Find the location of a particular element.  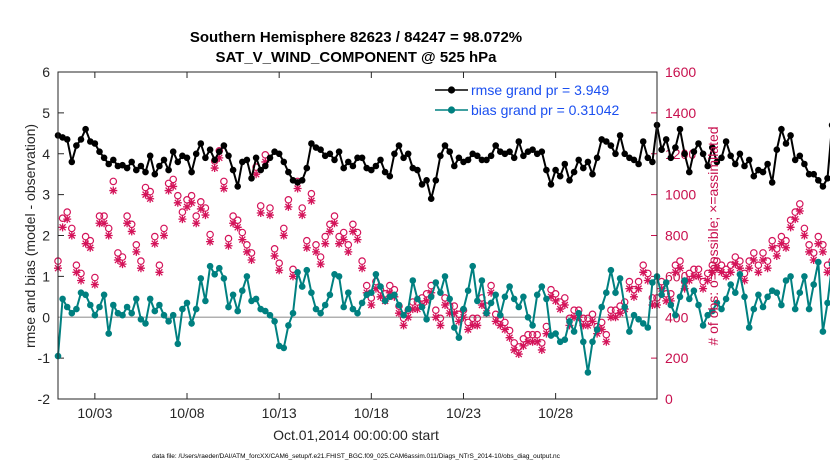

legend-marker-bias is located at coordinates (451, 110).